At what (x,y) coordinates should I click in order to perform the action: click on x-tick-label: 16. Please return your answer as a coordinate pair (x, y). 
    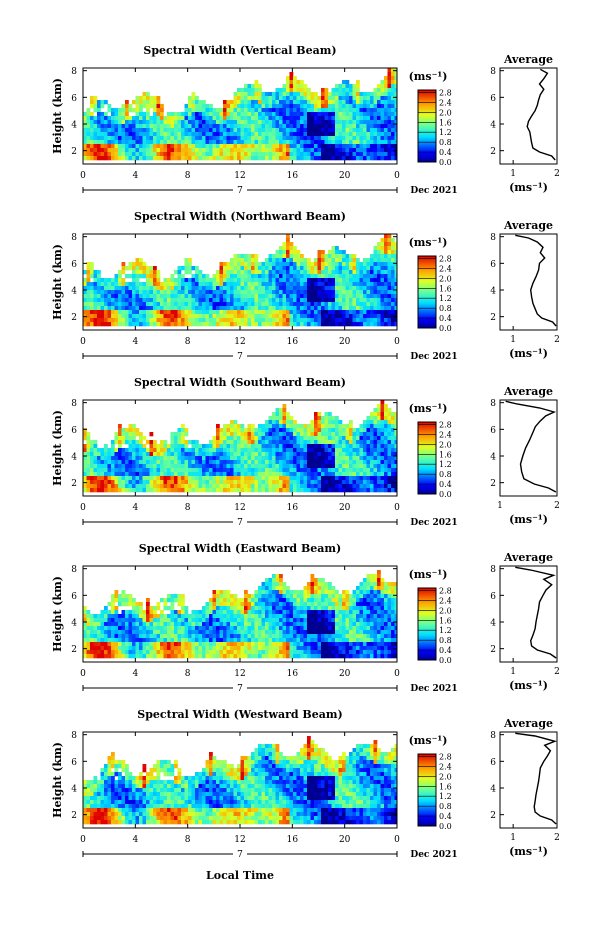
    Looking at the image, I should click on (293, 508).